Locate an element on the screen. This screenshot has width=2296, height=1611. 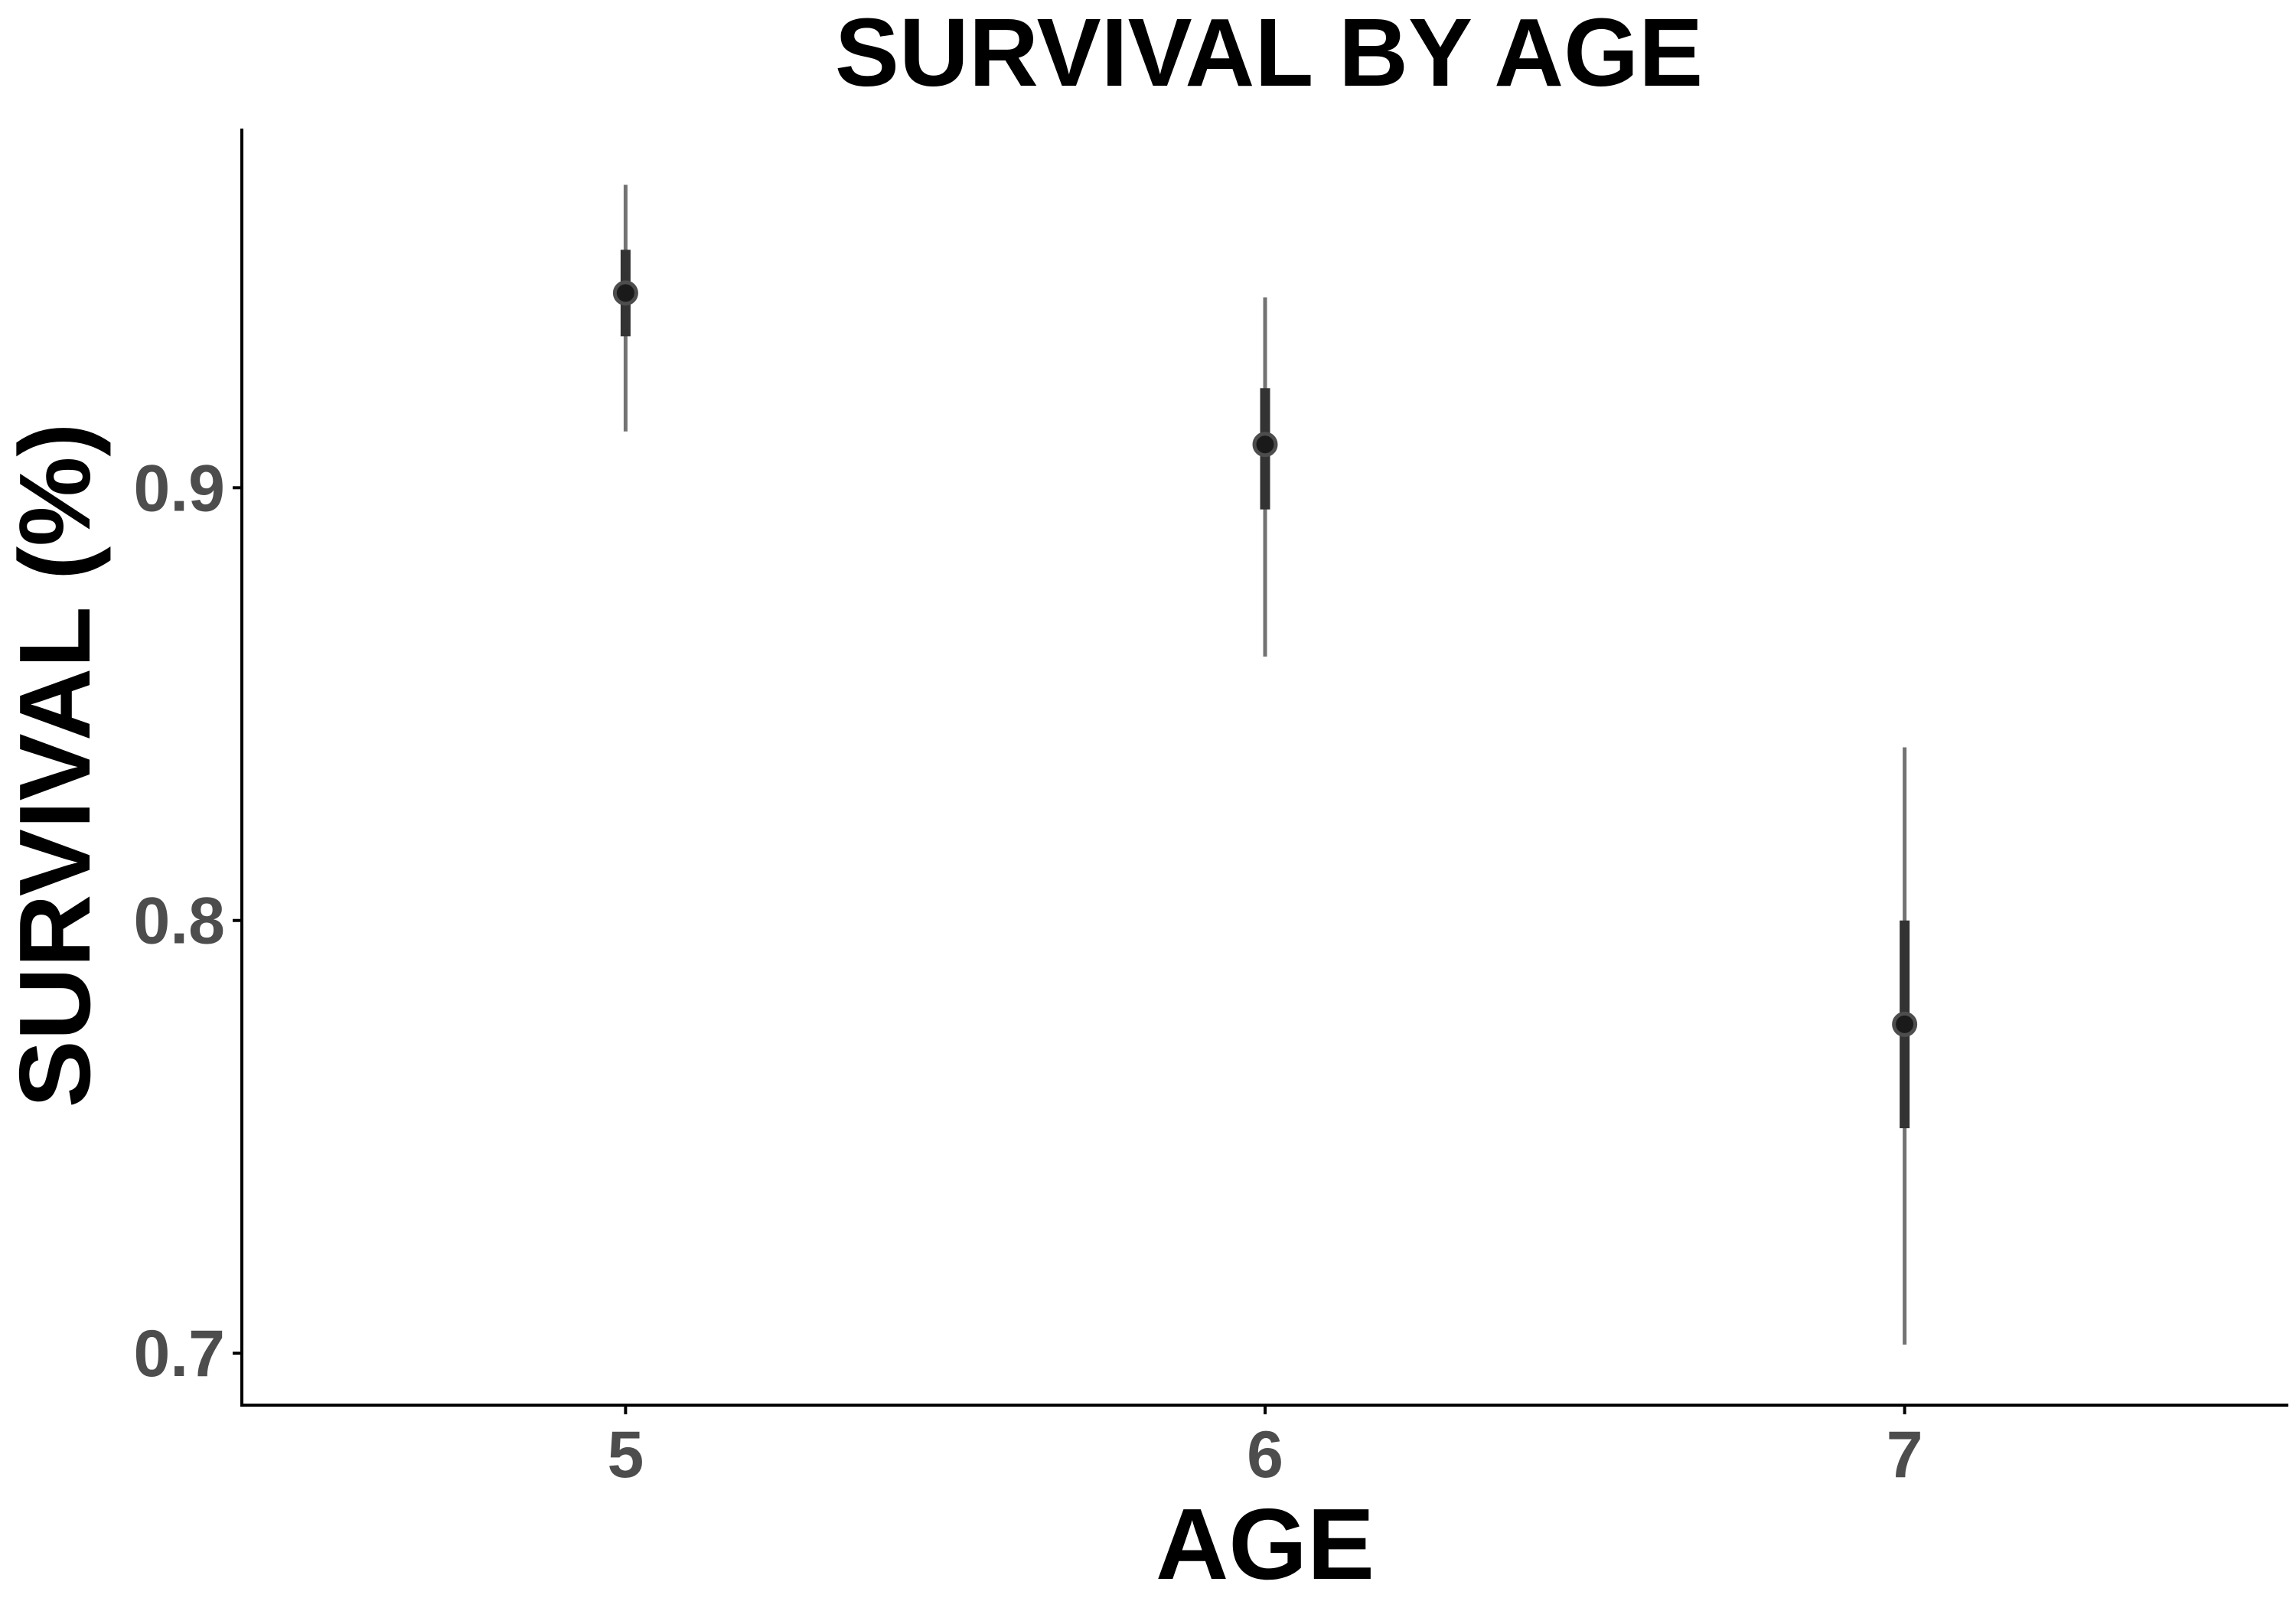
x-tick-label: 5 is located at coordinates (625, 1455).